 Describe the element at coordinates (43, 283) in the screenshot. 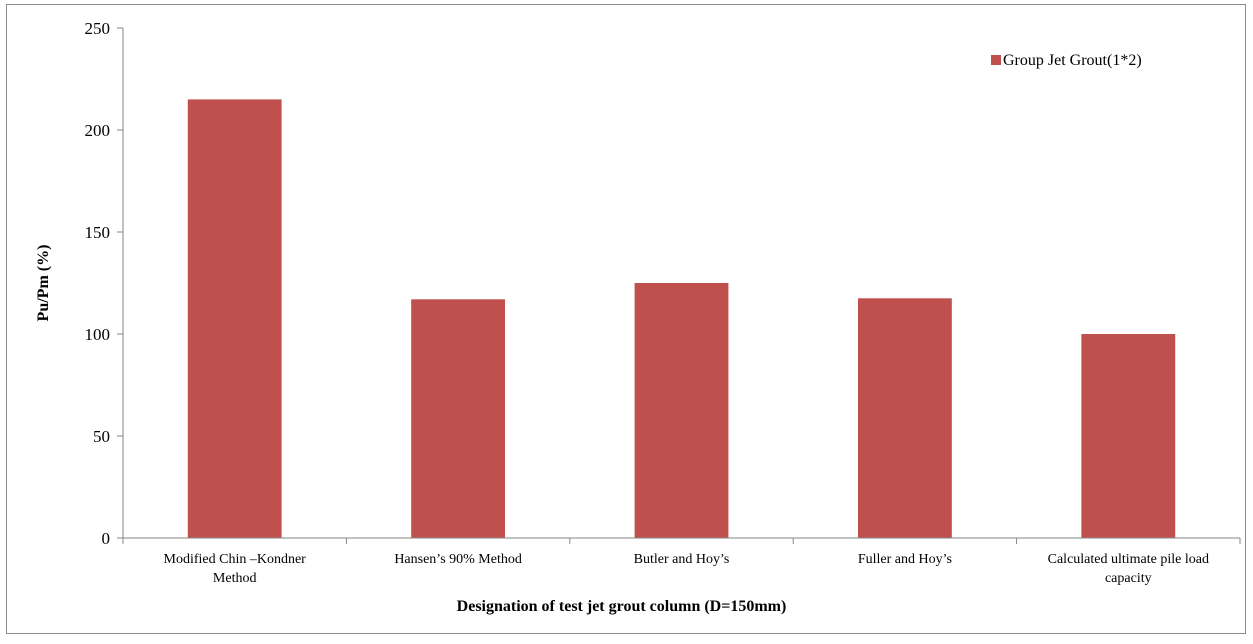

I see `y-axis-title: Pu/Pm (%)` at that location.